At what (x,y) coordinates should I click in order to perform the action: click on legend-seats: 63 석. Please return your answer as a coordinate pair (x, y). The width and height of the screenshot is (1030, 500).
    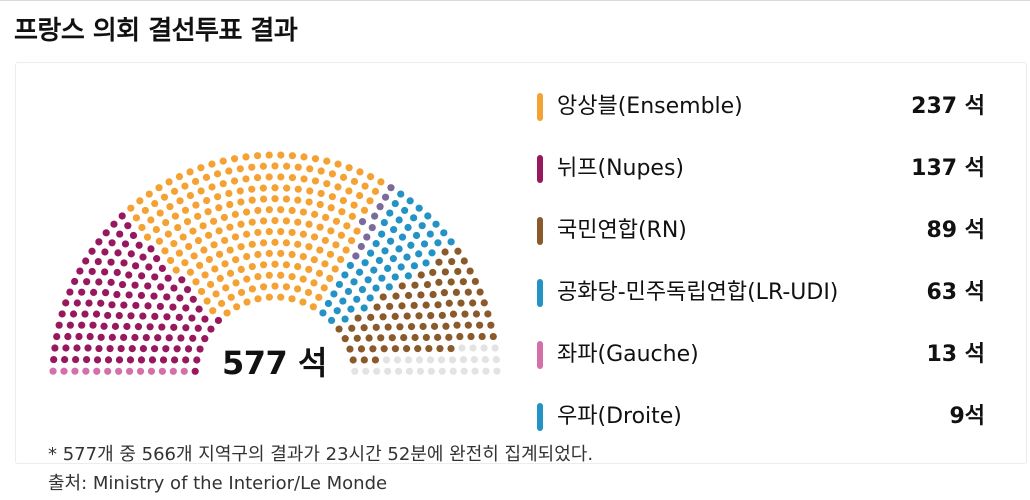
    Looking at the image, I should click on (955, 292).